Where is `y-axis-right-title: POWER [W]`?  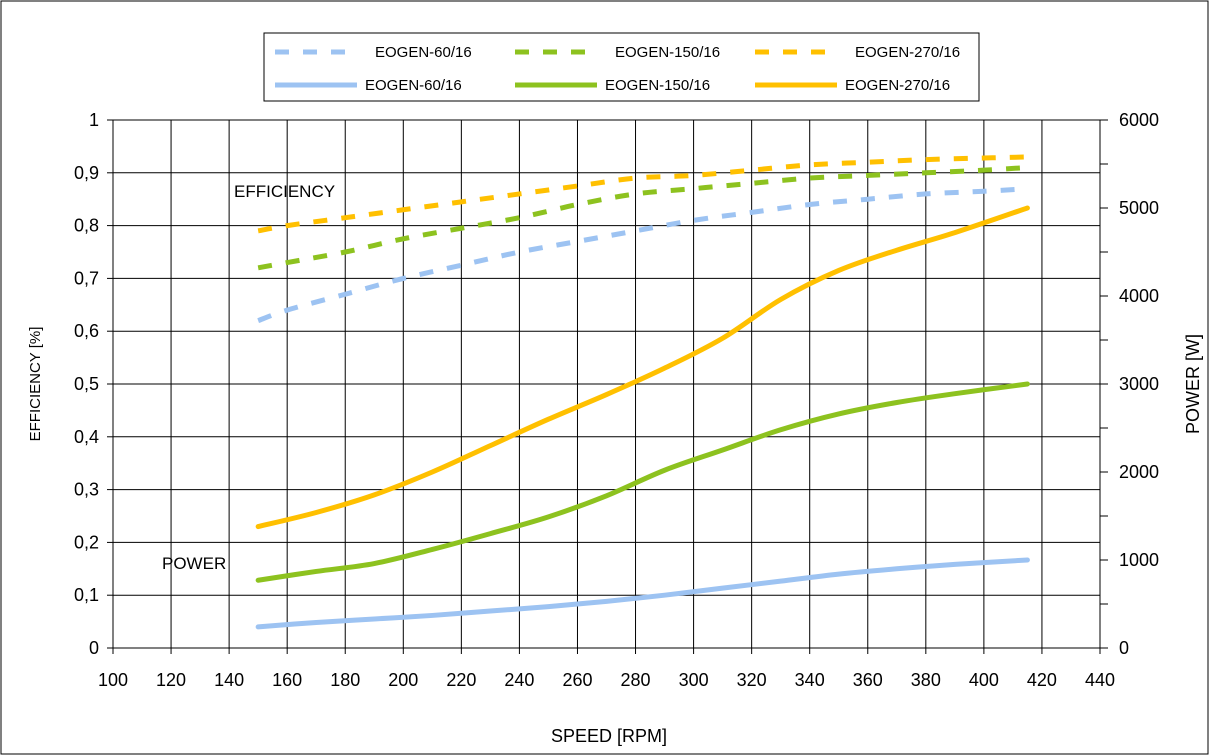 y-axis-right-title: POWER [W] is located at coordinates (1193, 384).